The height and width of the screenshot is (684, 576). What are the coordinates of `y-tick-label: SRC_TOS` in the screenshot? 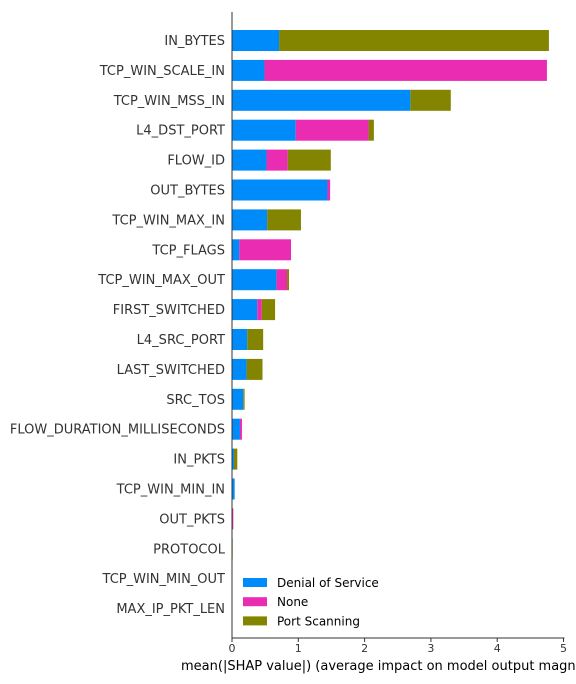 It's located at (195, 400).